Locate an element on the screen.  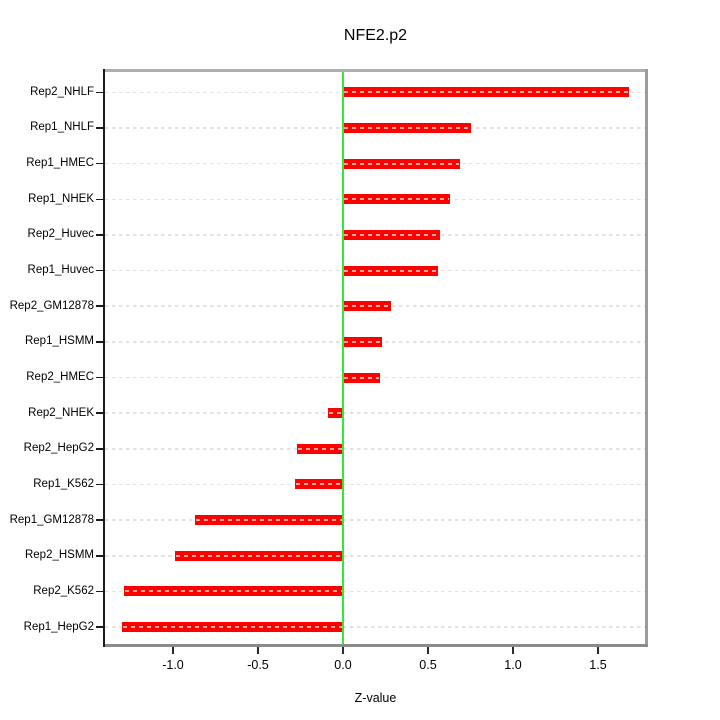
y-tick-label: Rep2_HepG2 is located at coordinates (58, 448).